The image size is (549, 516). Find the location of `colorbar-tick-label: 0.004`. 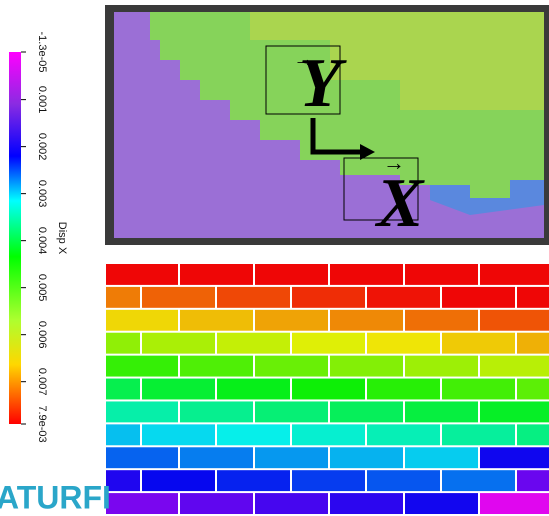

colorbar-tick-label: 0.004 is located at coordinates (42, 241).